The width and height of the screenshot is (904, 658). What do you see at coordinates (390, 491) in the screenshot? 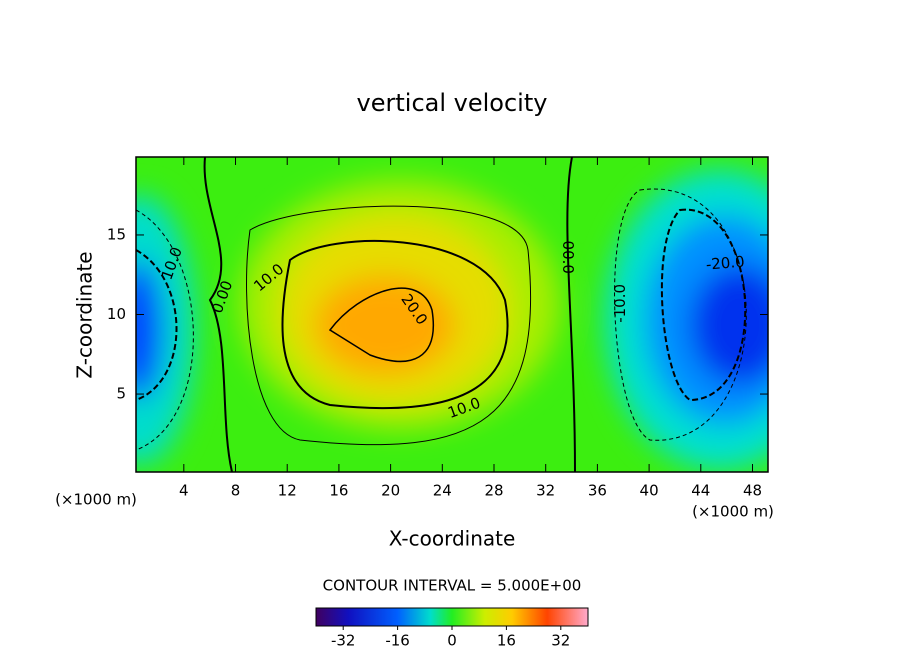
I see `x-tick-label: 20` at bounding box center [390, 491].